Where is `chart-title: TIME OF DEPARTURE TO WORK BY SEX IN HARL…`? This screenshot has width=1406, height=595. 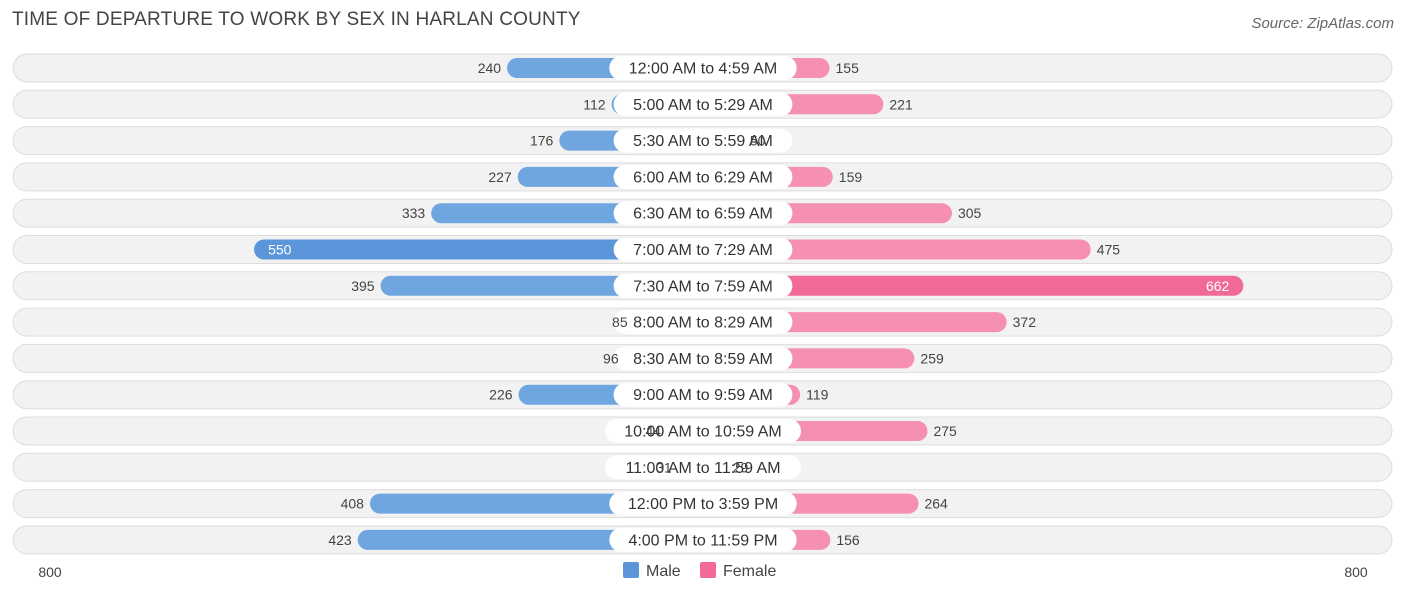
chart-title: TIME OF DEPARTURE TO WORK BY SEX IN HARL… is located at coordinates (296, 19).